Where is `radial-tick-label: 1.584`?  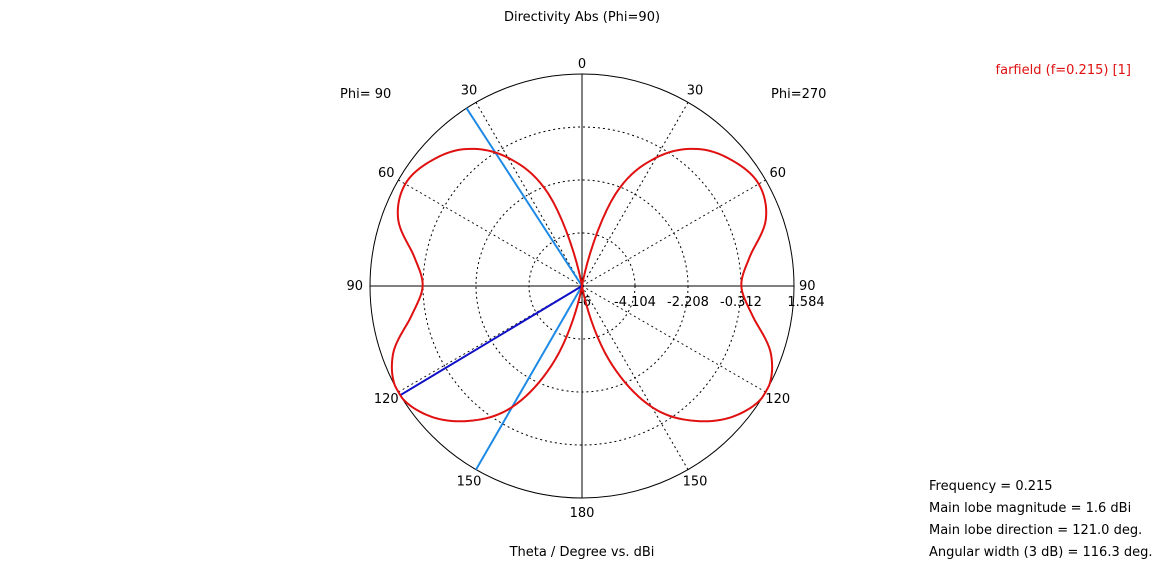
radial-tick-label: 1.584 is located at coordinates (805, 302).